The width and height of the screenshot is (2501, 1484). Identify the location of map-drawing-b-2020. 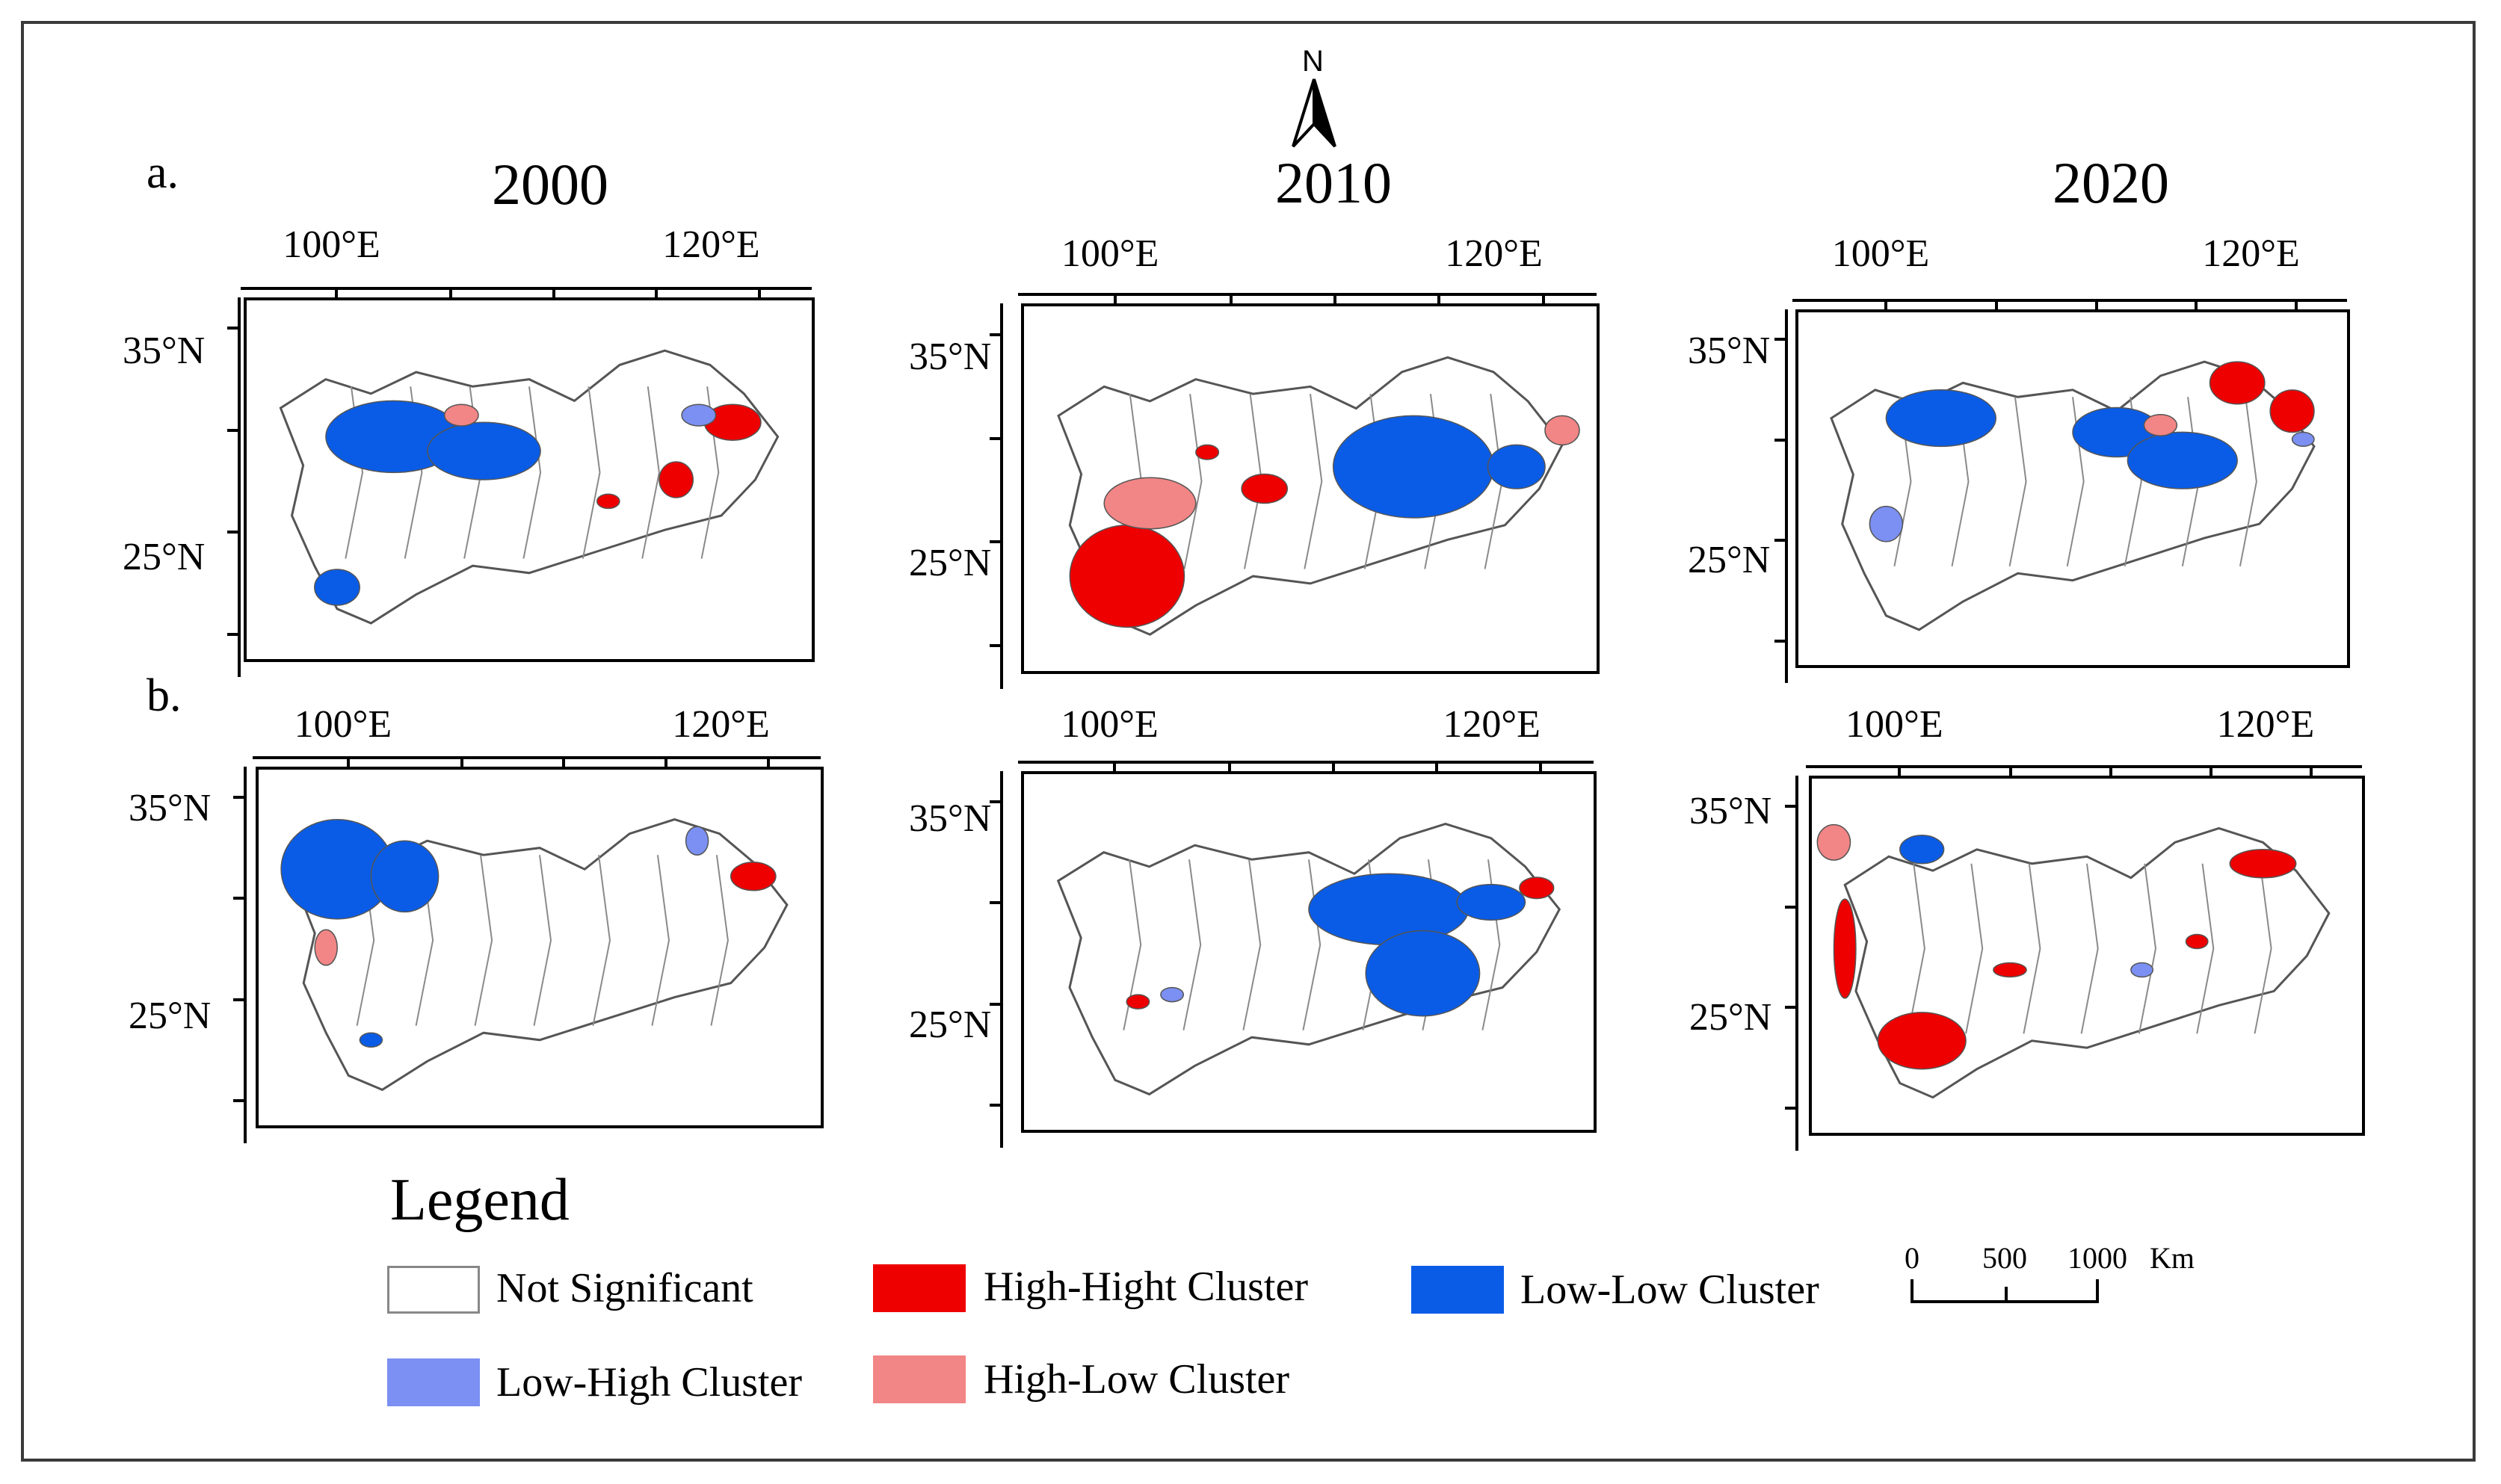
(2073, 961).